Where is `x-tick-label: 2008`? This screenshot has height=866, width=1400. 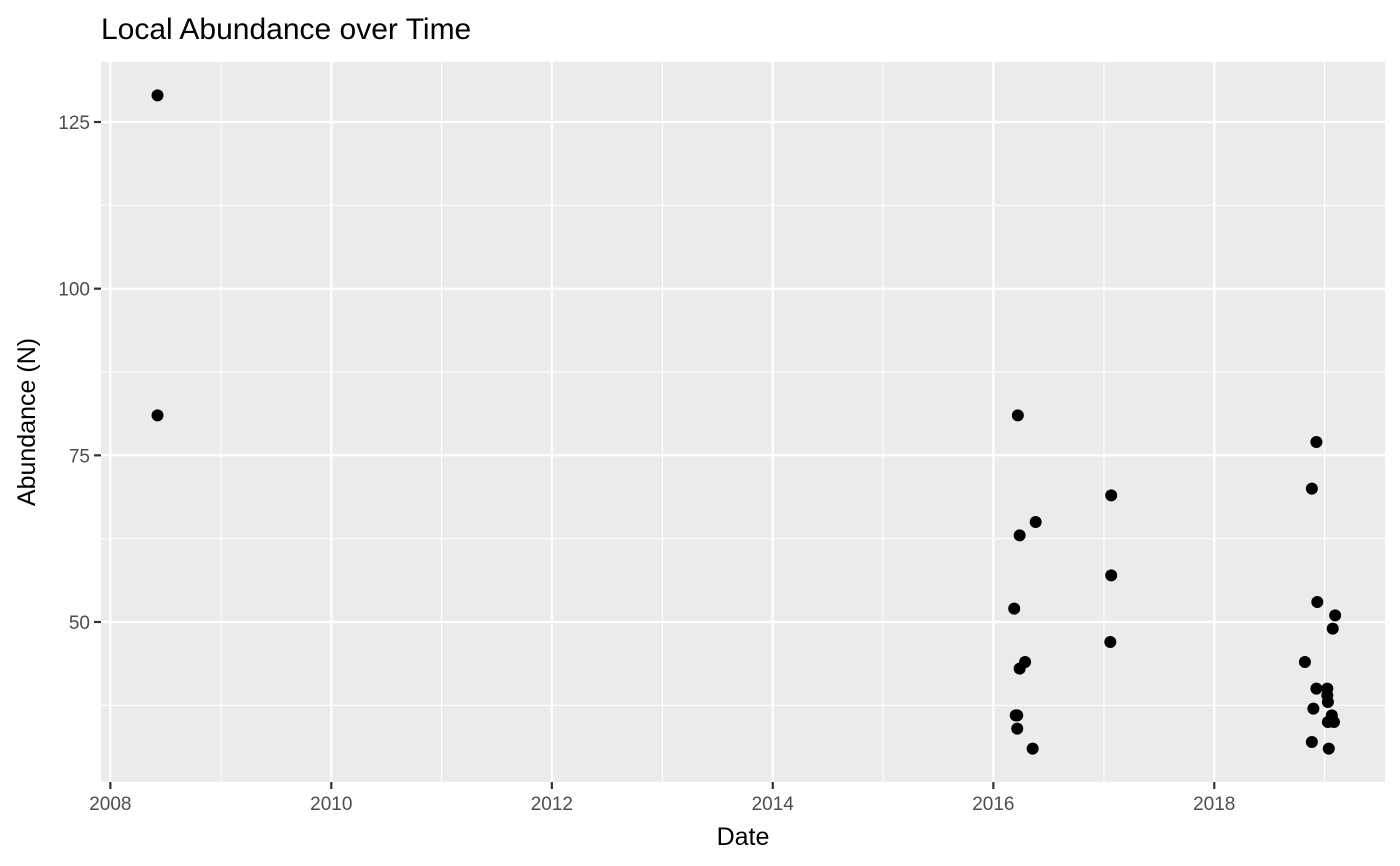
x-tick-label: 2008 is located at coordinates (110, 804).